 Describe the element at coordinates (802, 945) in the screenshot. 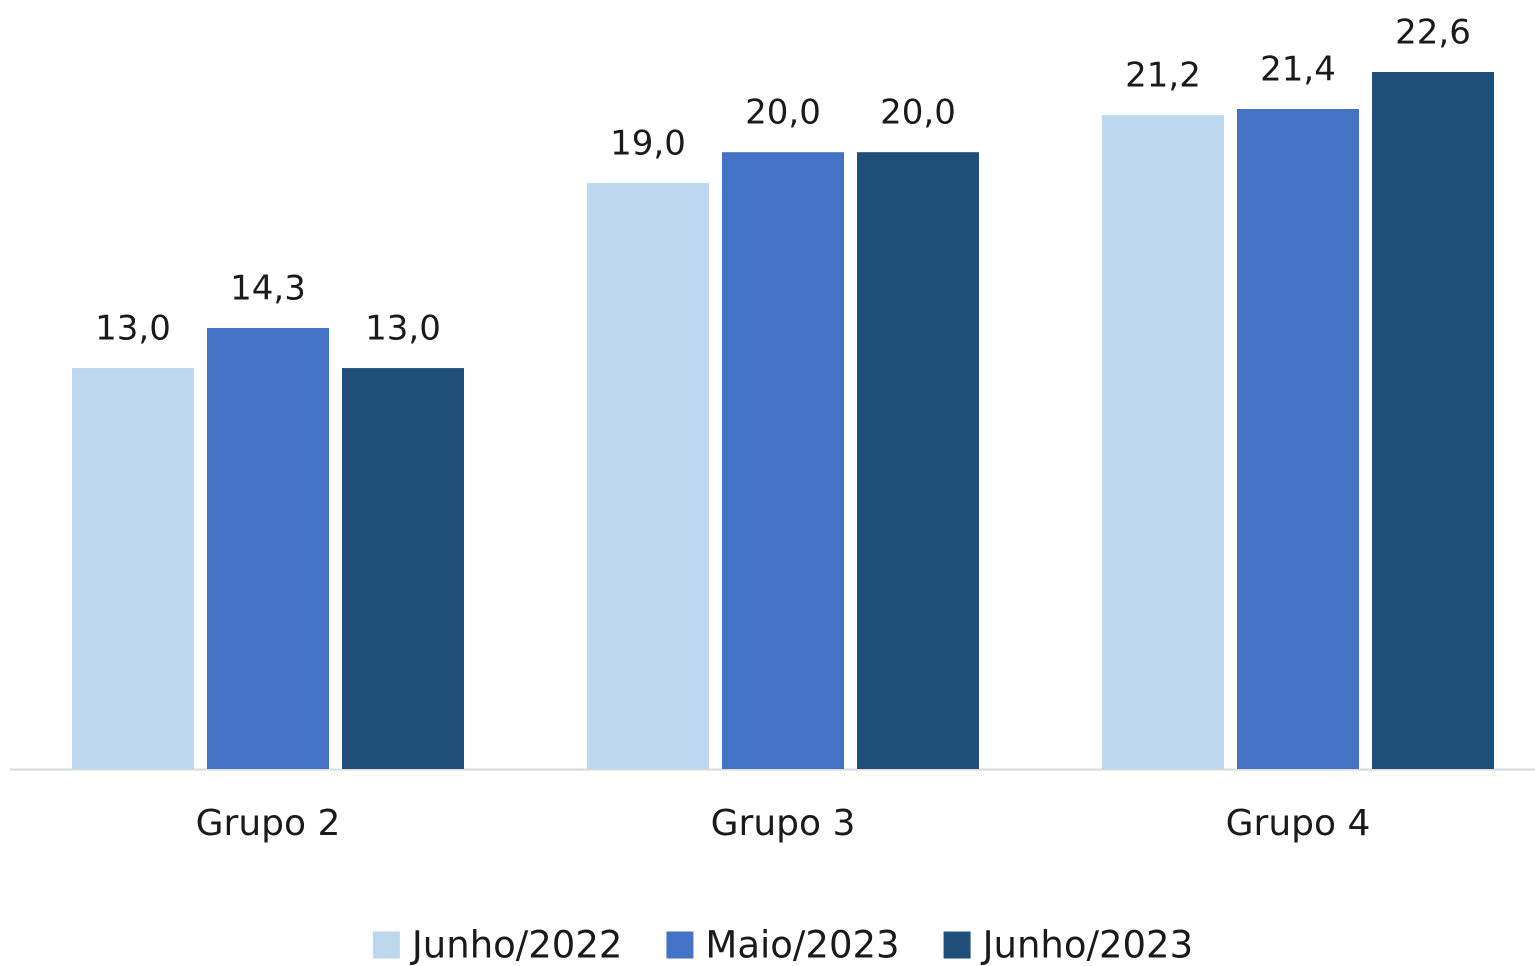

I see `legend-label: Maio/2023` at that location.